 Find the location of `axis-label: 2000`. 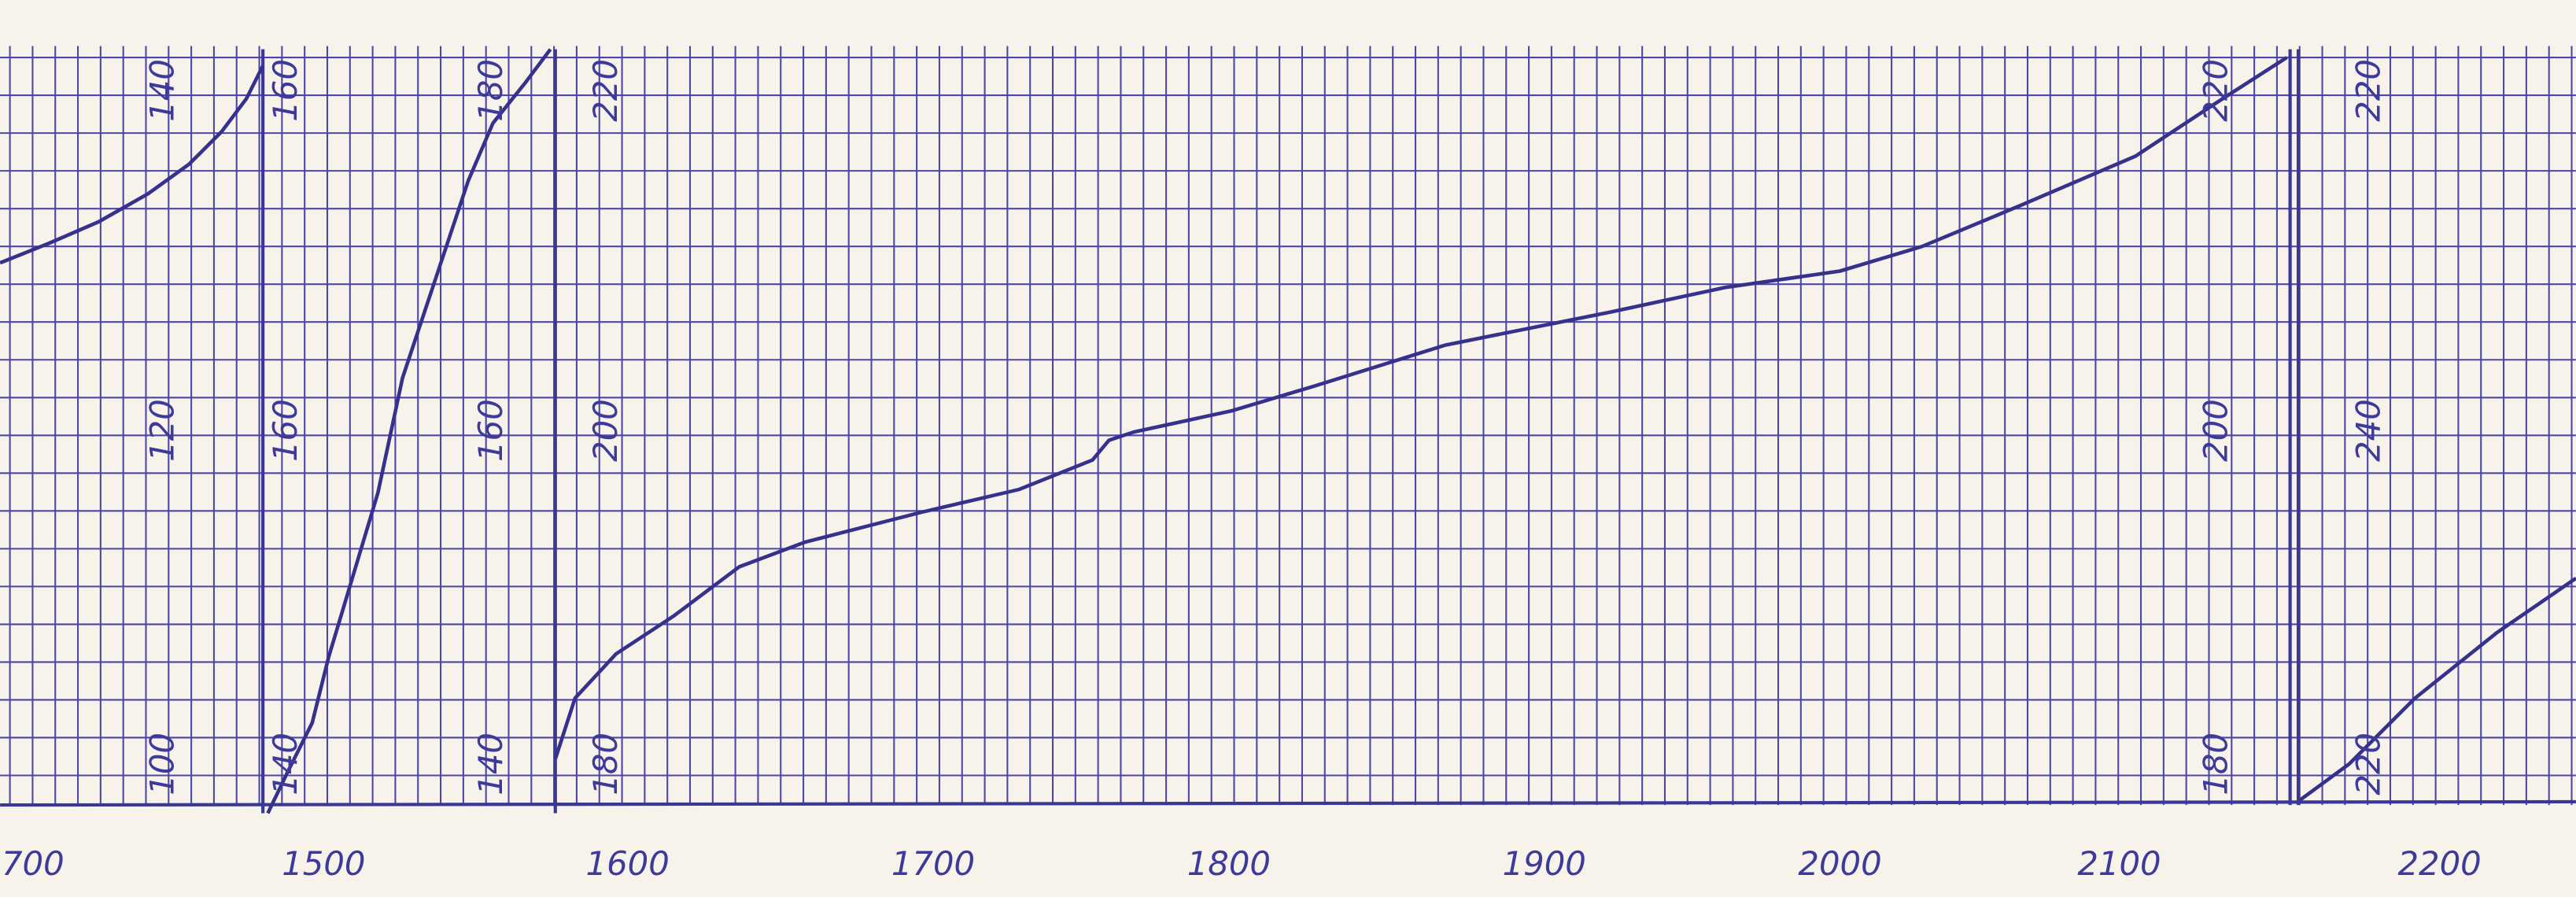

axis-label: 2000 is located at coordinates (1839, 863).